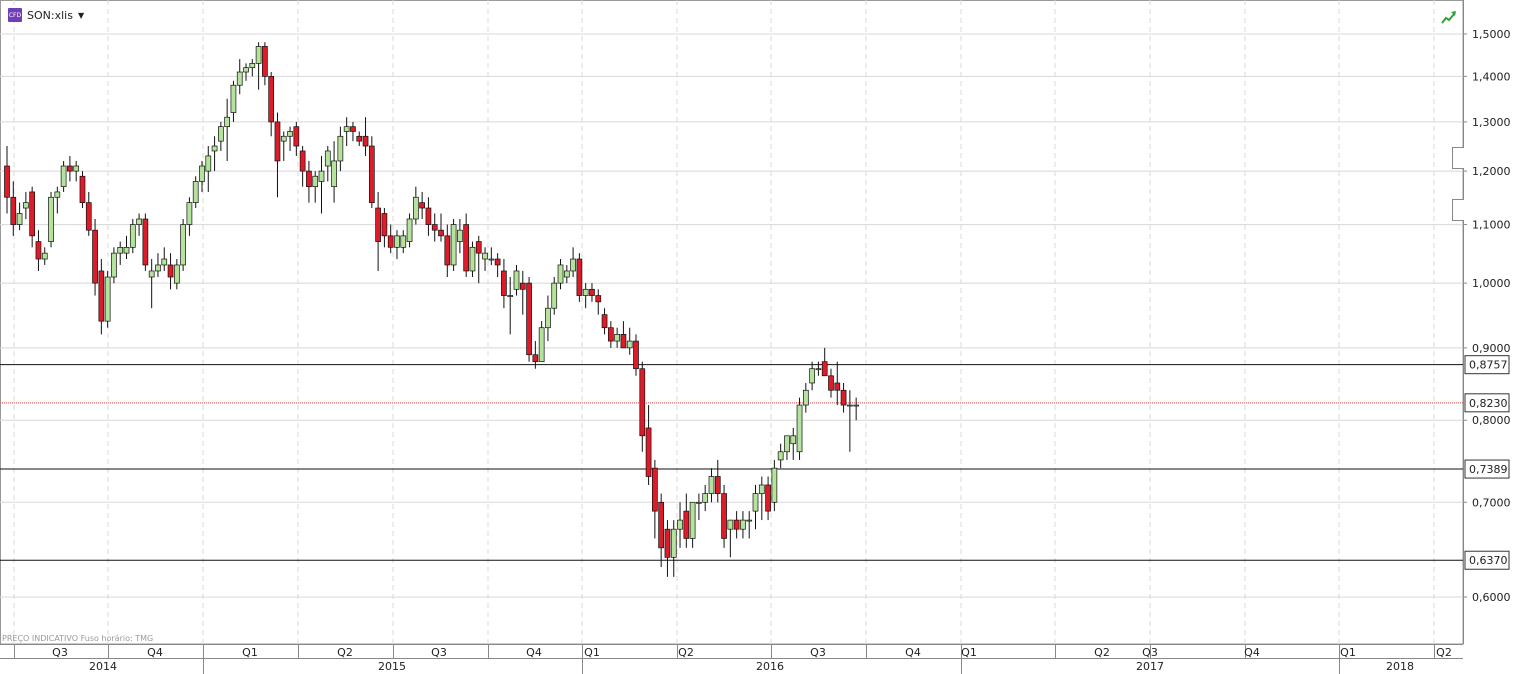 This screenshot has height=674, width=1533. I want to click on price-tick-label: 1,0000, so click(1491, 283).